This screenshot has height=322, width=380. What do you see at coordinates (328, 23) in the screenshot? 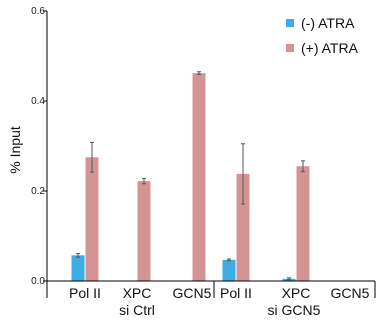
I see `legend-label: (-) ATRA` at bounding box center [328, 23].